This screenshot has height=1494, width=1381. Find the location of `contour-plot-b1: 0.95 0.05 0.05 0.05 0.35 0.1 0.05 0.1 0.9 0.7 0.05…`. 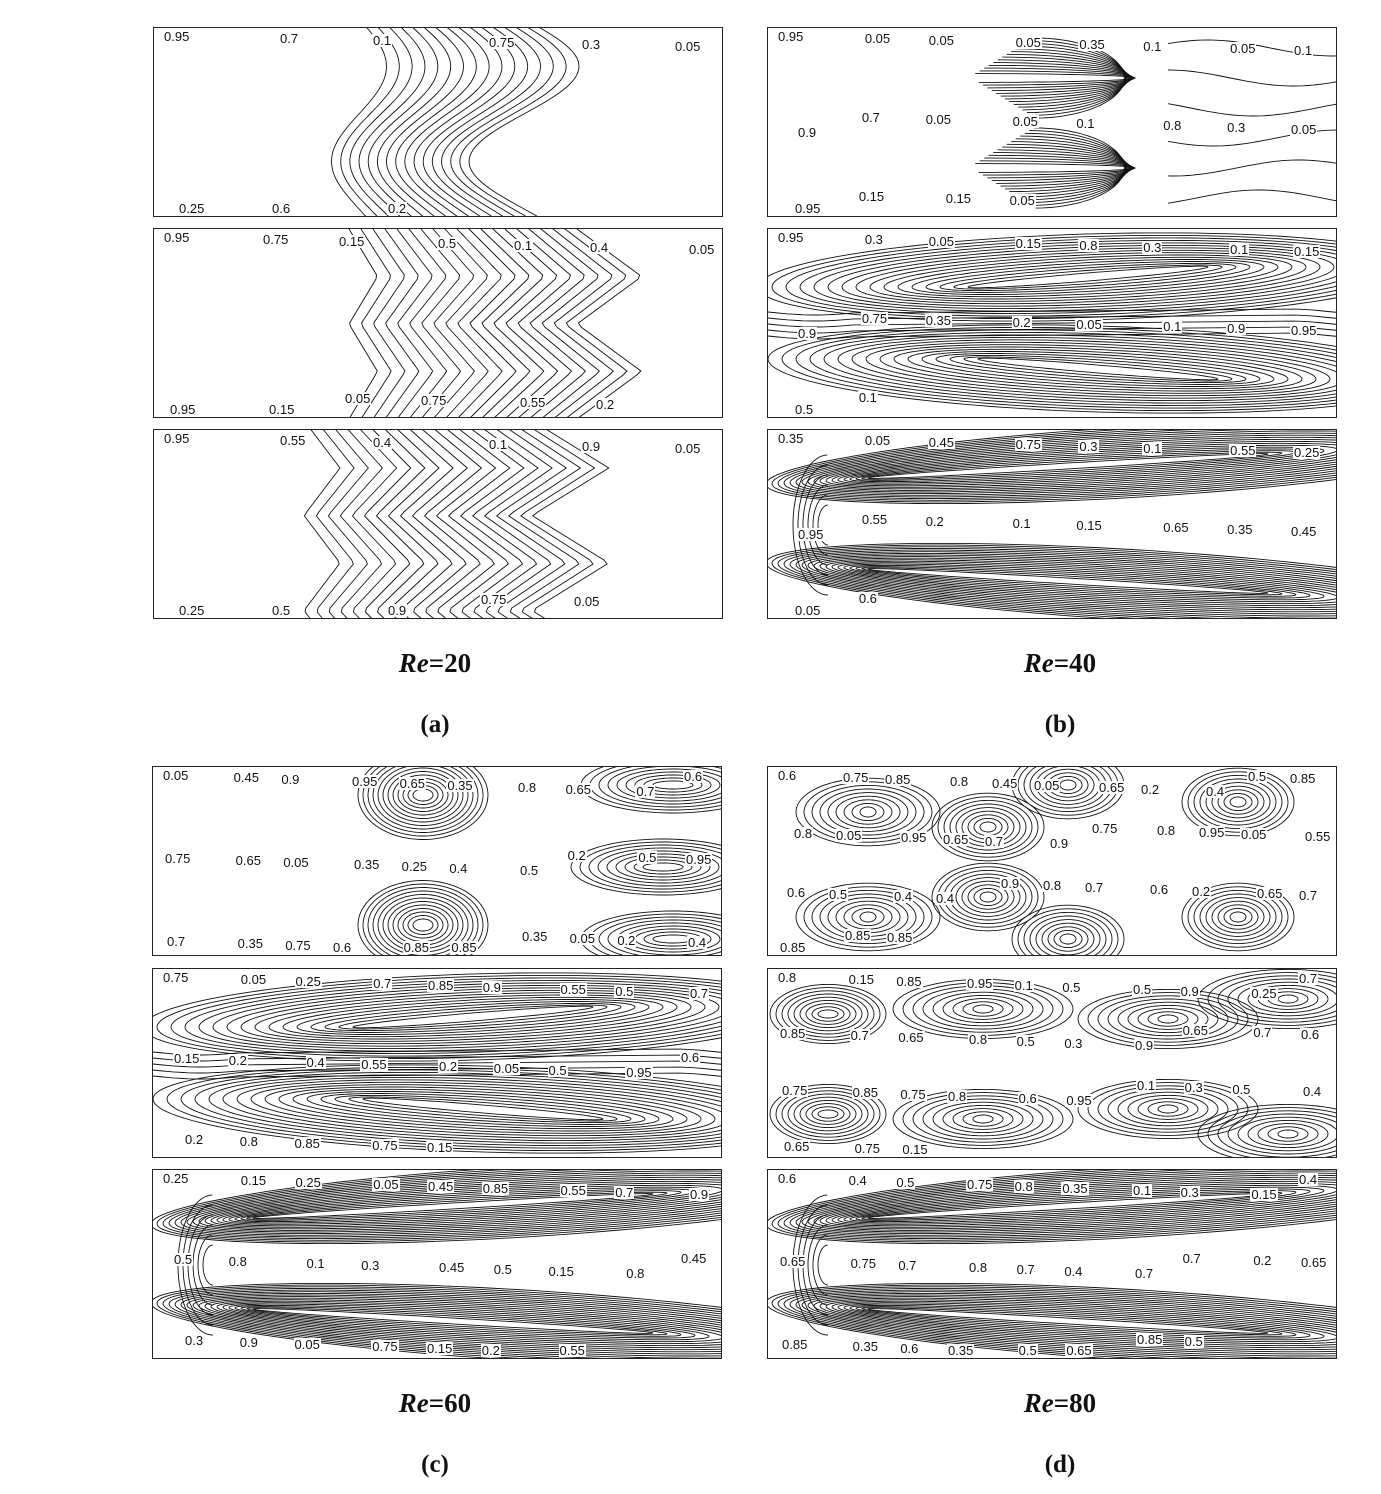

contour-plot-b1: 0.95 0.05 0.05 0.05 0.35 0.1 0.05 0.1 0.9 0.7 0.05… is located at coordinates (1052, 122).